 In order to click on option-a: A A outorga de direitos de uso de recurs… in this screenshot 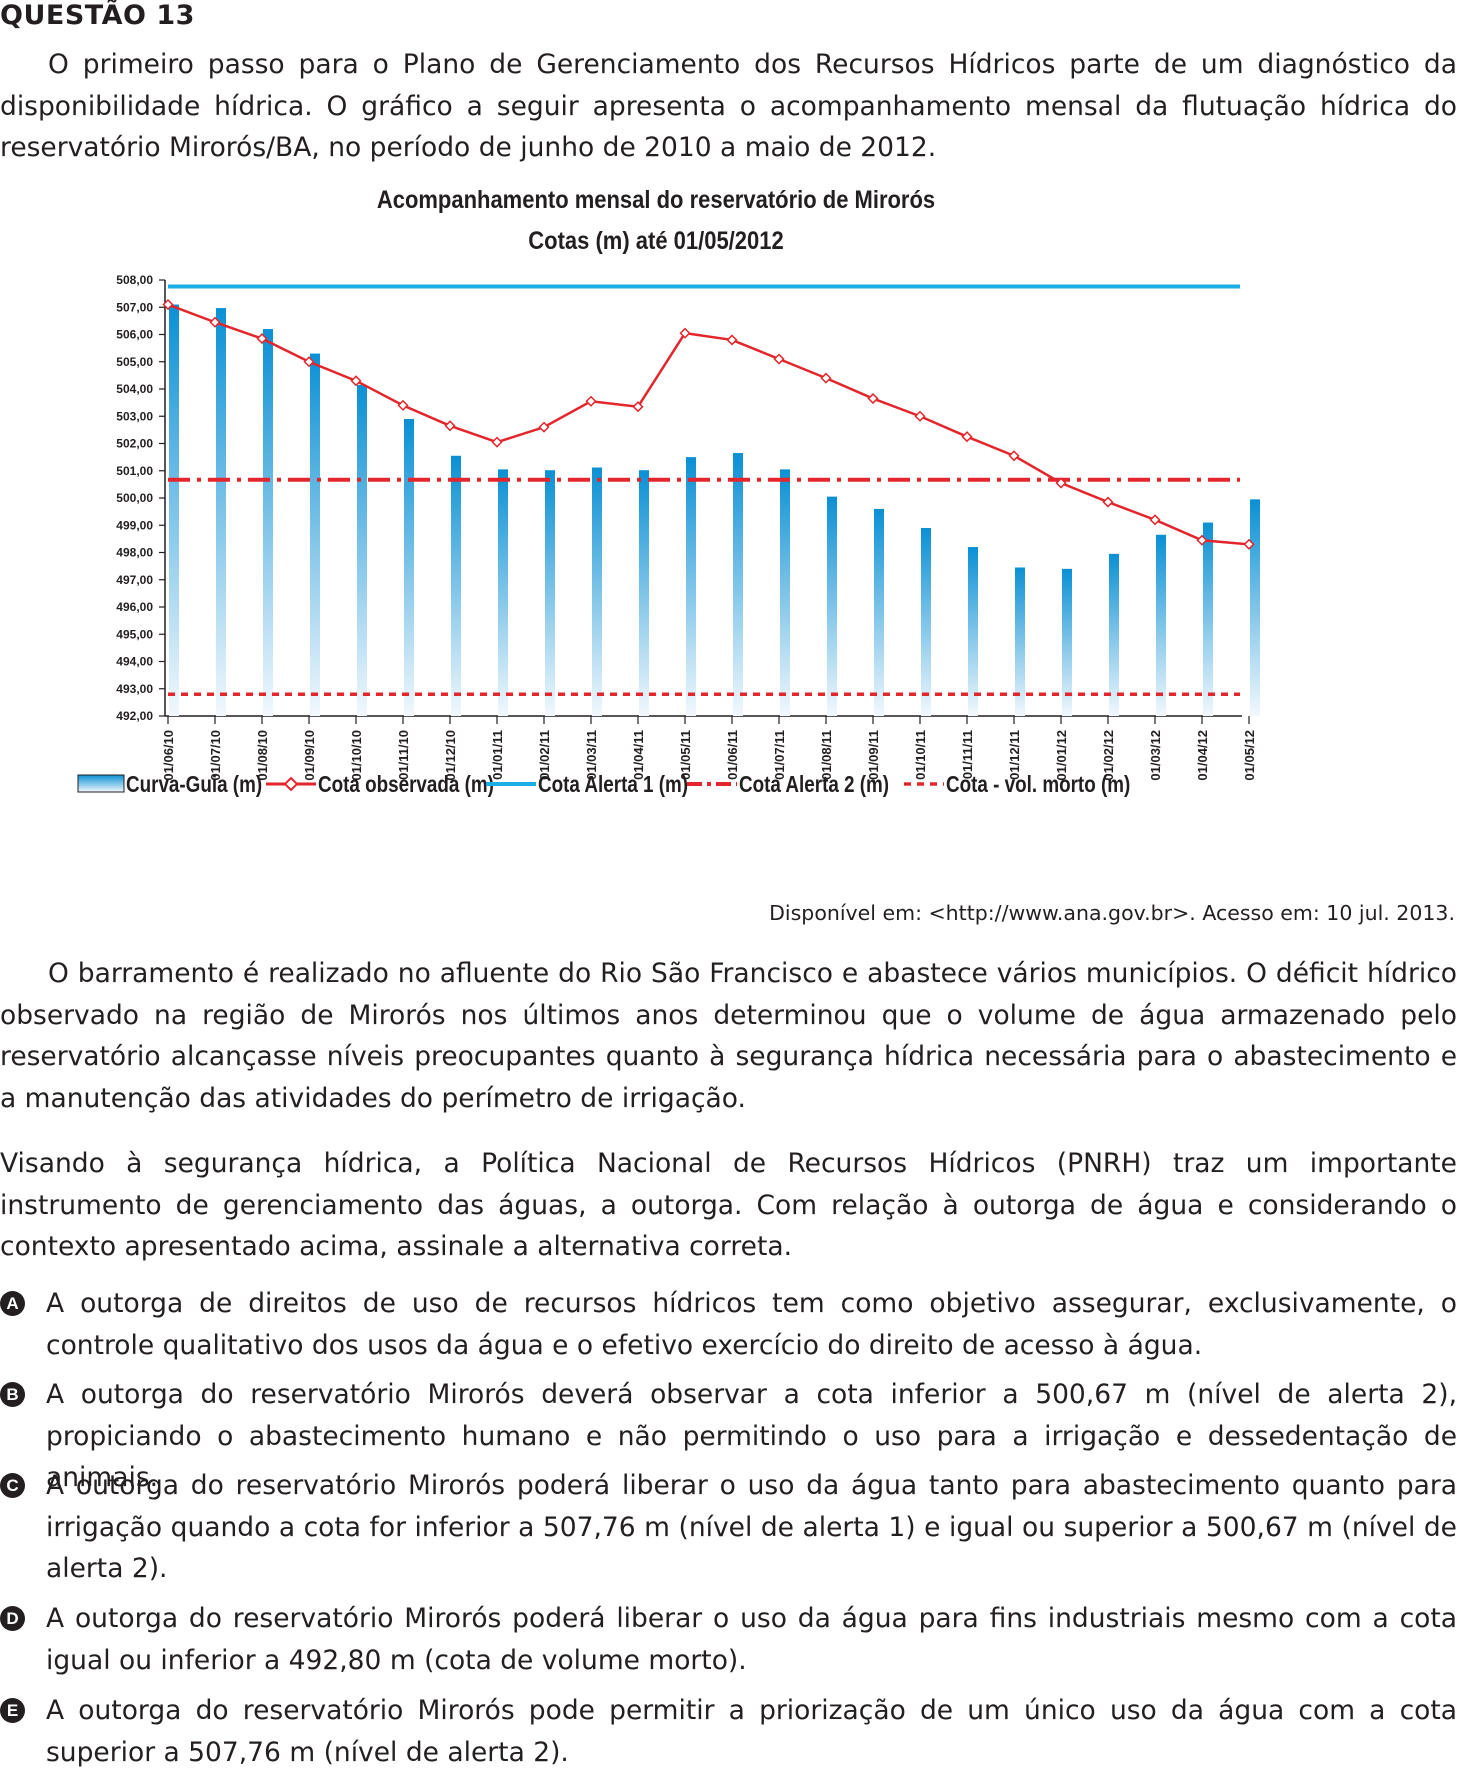, I will do `click(728, 1324)`.